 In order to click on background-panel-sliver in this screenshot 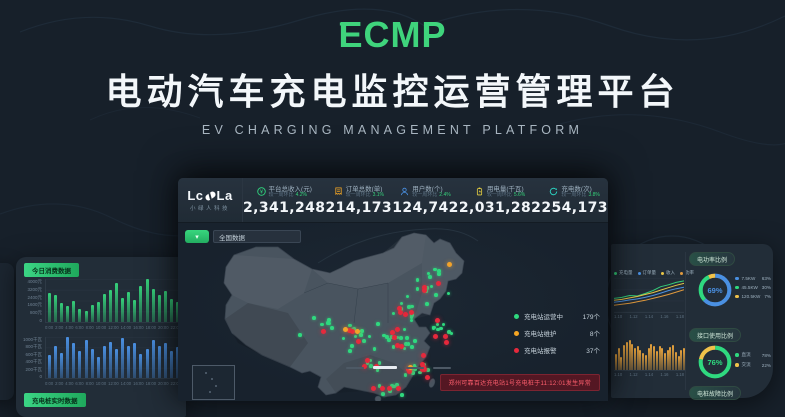, I will do `click(7, 331)`.